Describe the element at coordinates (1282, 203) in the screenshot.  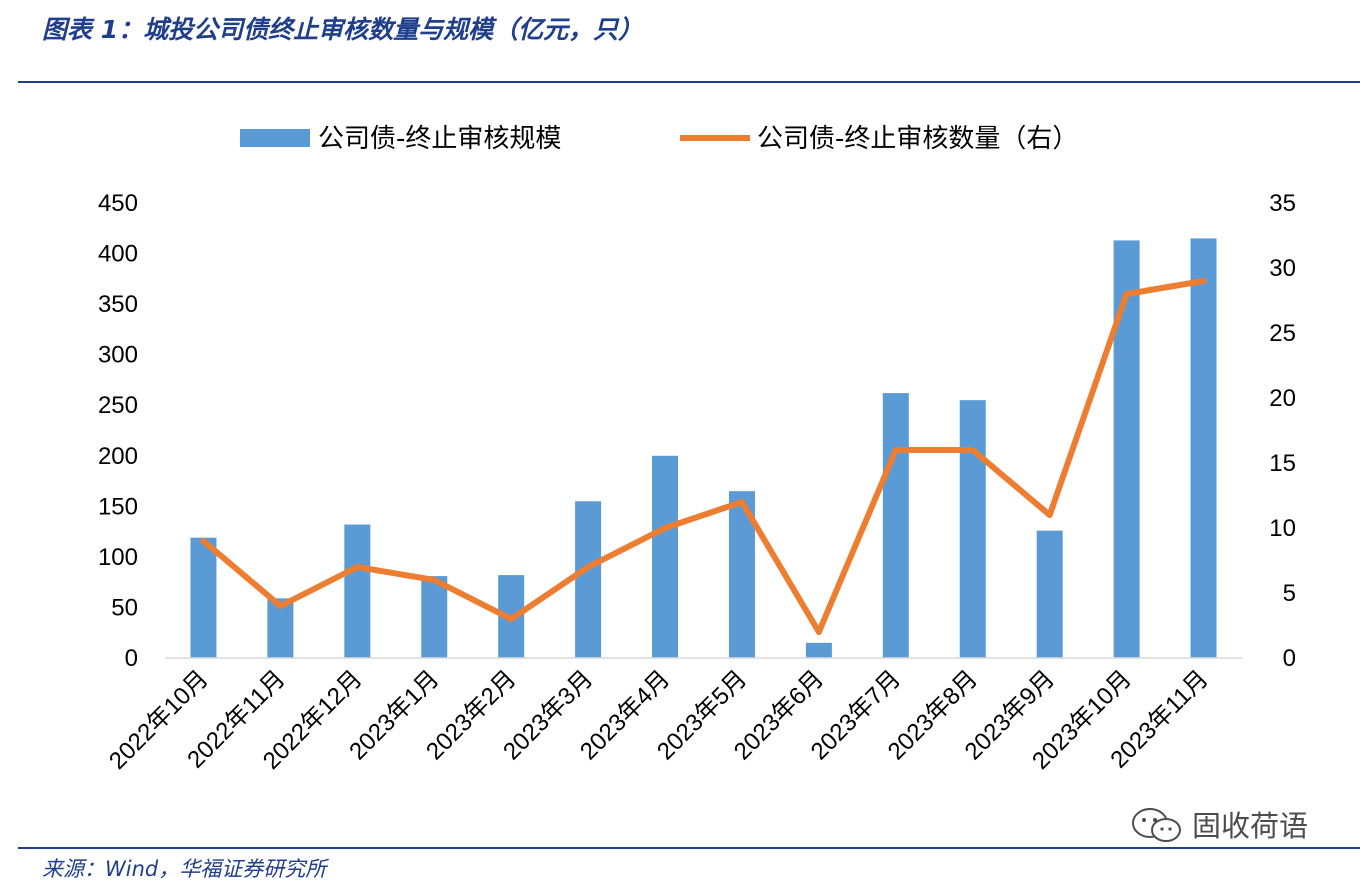
I see `y-right-tick-label: 35` at that location.